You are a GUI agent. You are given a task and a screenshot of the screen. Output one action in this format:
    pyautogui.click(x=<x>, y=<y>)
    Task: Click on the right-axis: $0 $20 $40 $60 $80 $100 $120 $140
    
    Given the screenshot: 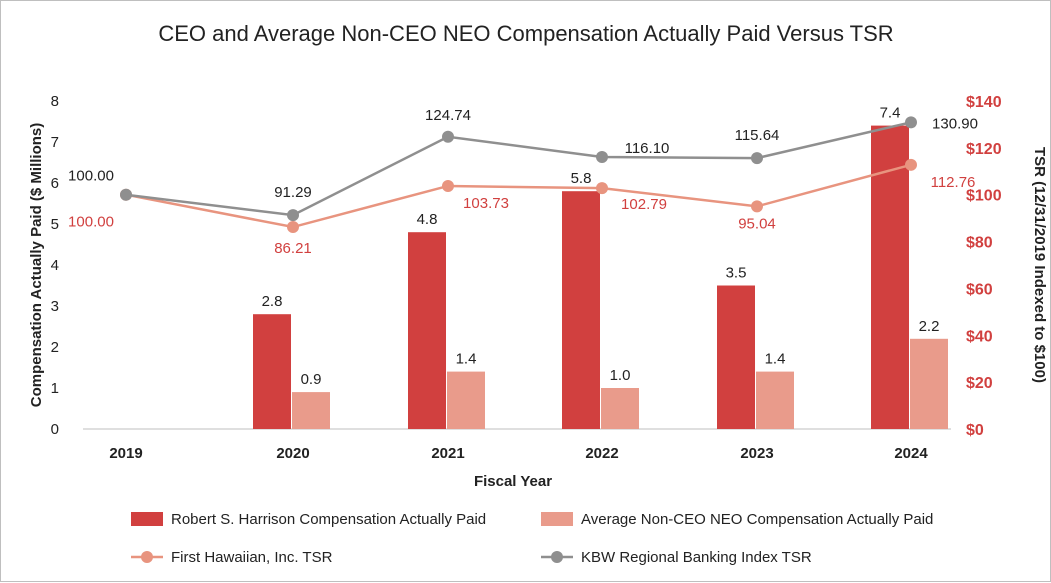 What is the action you would take?
    pyautogui.click(x=984, y=266)
    